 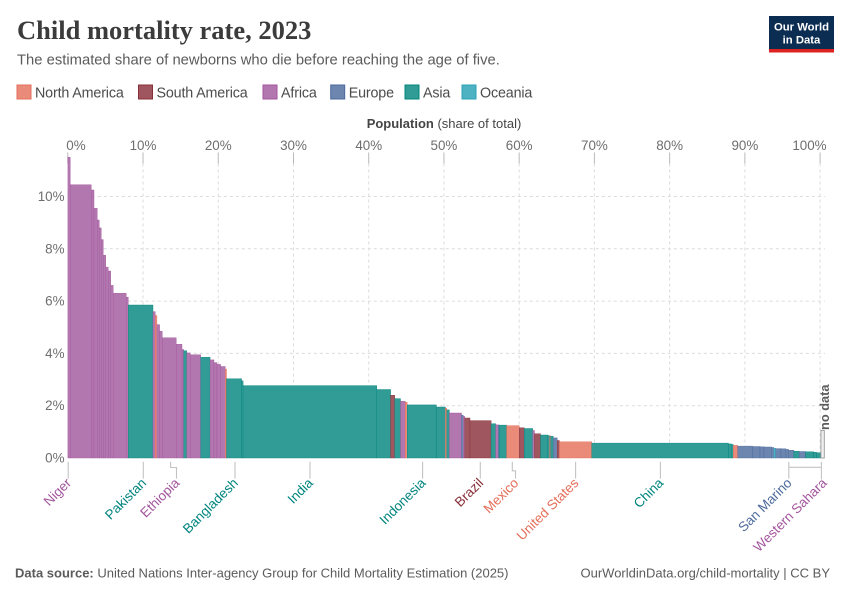 What do you see at coordinates (54, 405) in the screenshot?
I see `svg-text: 2%` at bounding box center [54, 405].